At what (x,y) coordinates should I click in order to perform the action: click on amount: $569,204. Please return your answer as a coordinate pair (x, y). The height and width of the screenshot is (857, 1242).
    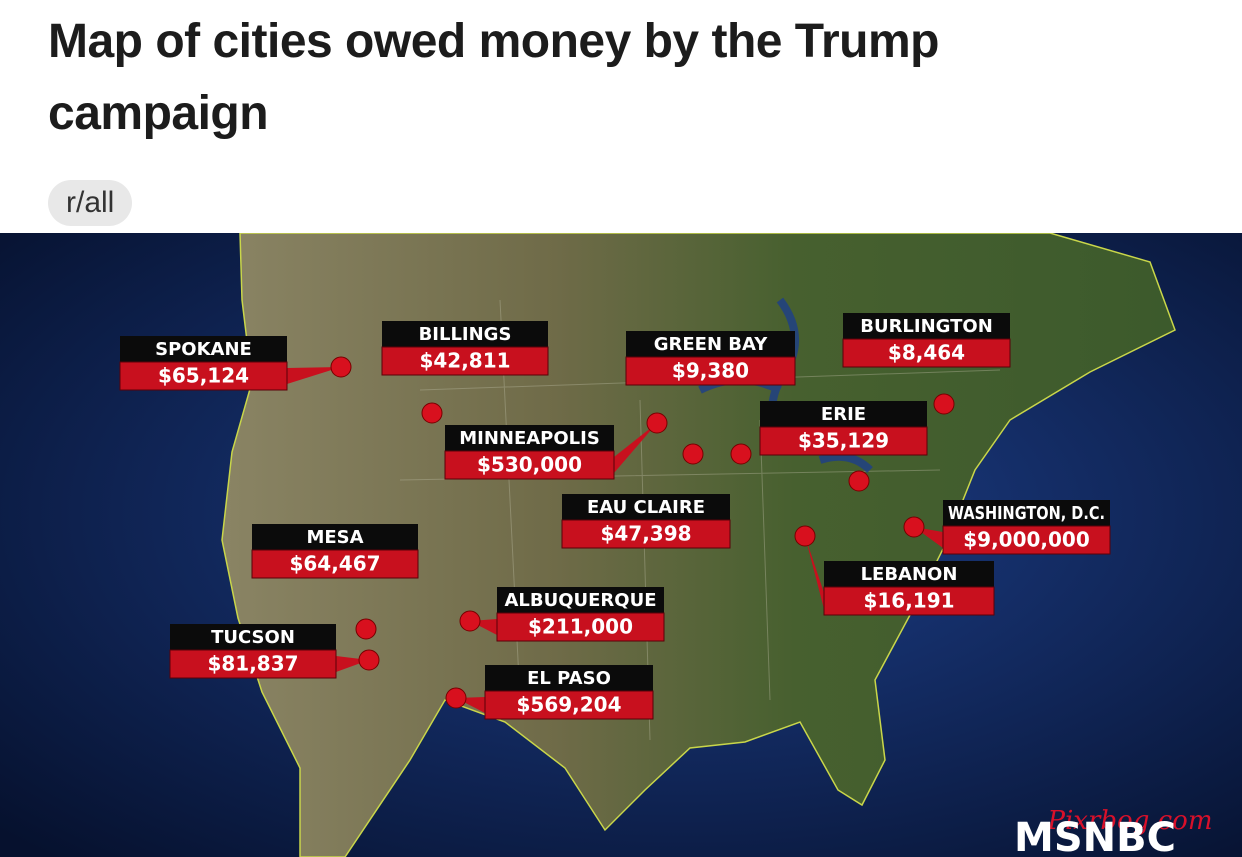
    Looking at the image, I should click on (568, 705).